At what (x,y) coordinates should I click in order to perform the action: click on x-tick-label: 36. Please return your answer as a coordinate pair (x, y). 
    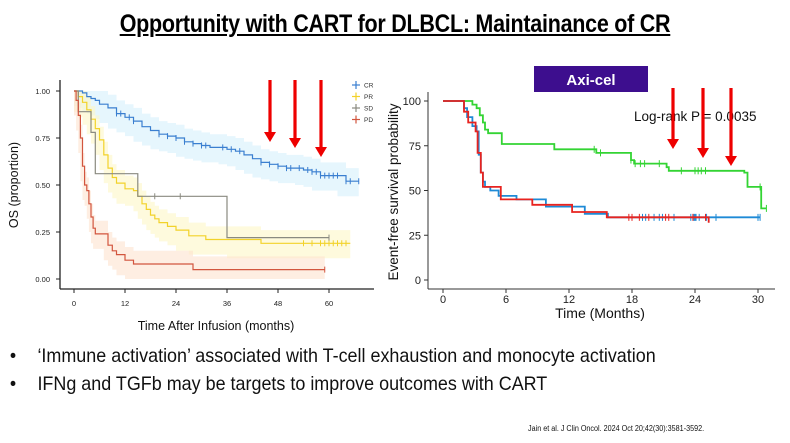
    Looking at the image, I should click on (227, 303).